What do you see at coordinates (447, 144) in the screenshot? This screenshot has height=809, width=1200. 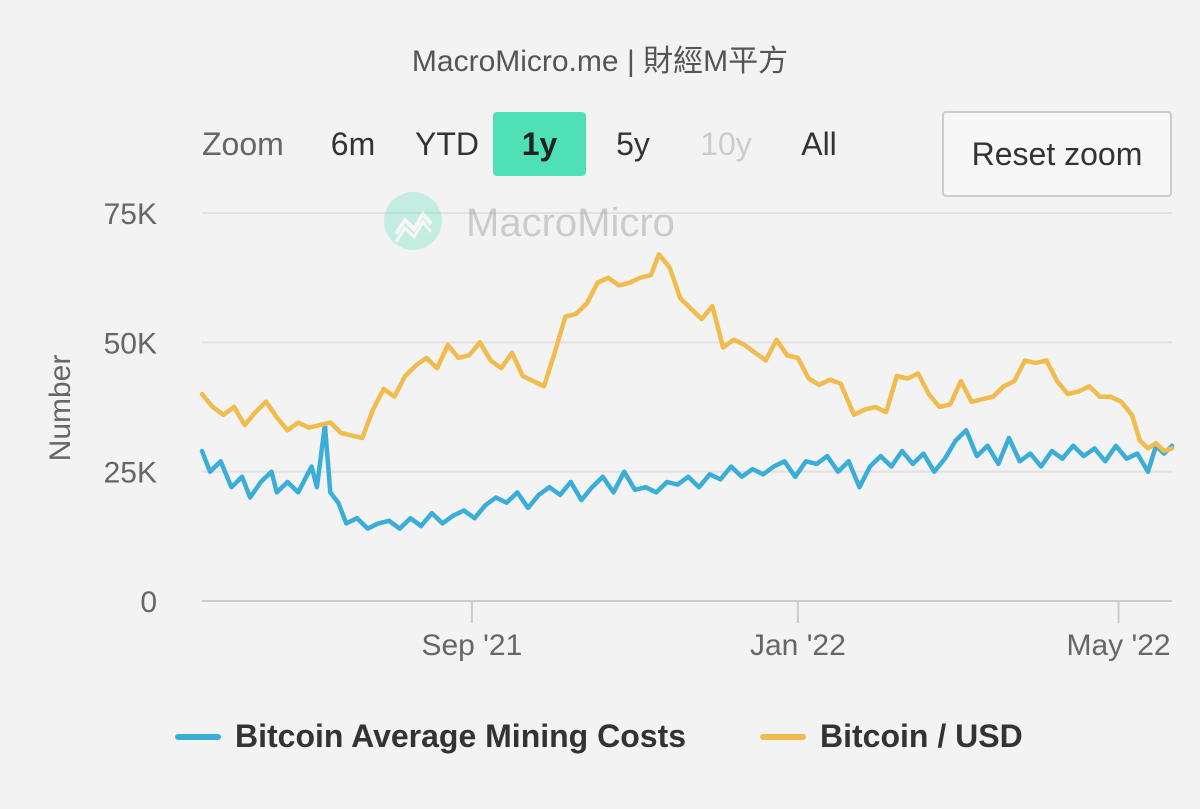 I see `zoom-ytd-button: YTD` at bounding box center [447, 144].